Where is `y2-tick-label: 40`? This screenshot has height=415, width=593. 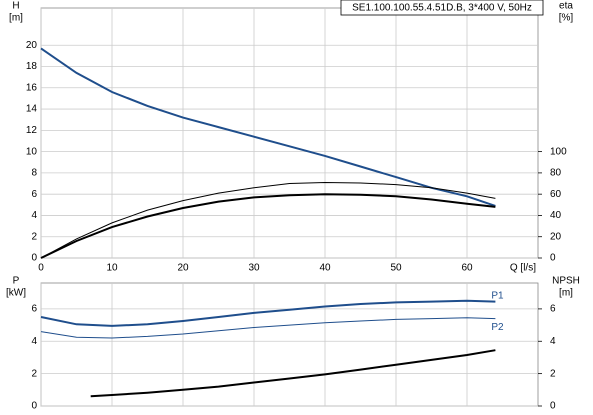
y2-tick-label: 40 is located at coordinates (556, 215).